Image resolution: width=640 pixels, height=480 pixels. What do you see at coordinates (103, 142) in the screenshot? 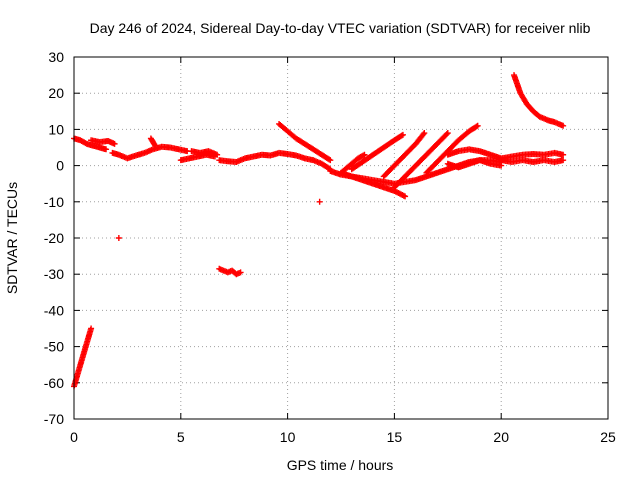
I see `series-track-b` at bounding box center [103, 142].